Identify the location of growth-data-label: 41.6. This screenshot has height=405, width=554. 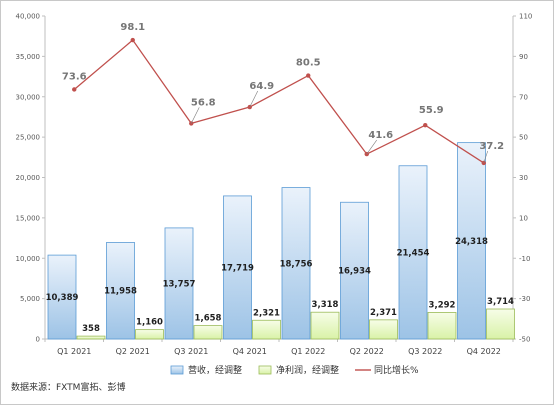
(380, 135).